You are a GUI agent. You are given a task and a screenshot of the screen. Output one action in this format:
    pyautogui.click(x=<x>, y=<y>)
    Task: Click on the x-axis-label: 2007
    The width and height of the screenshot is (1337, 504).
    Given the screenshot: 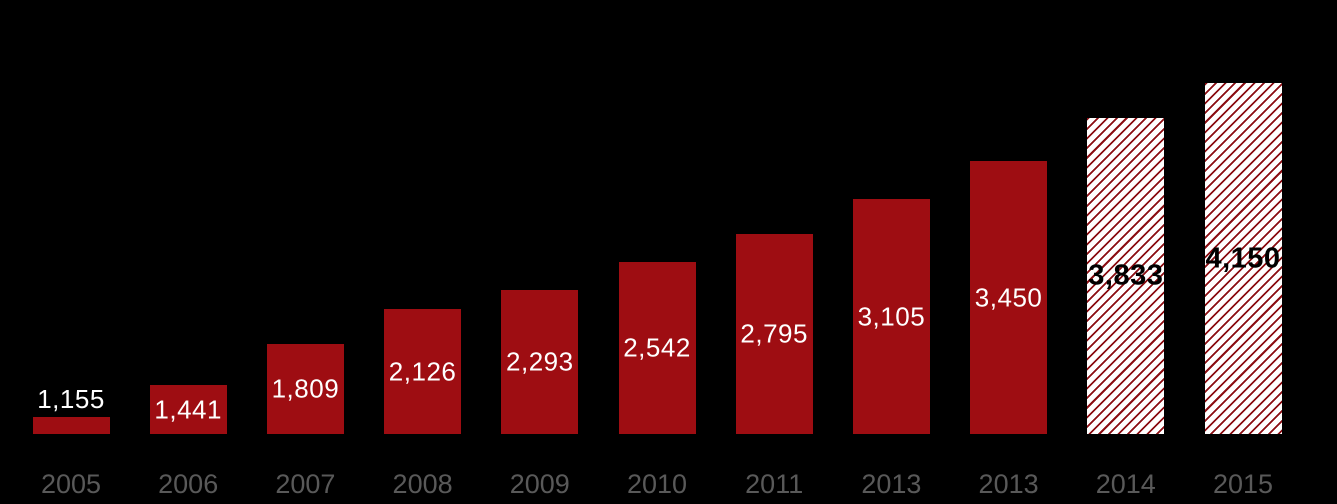 What is the action you would take?
    pyautogui.click(x=305, y=484)
    